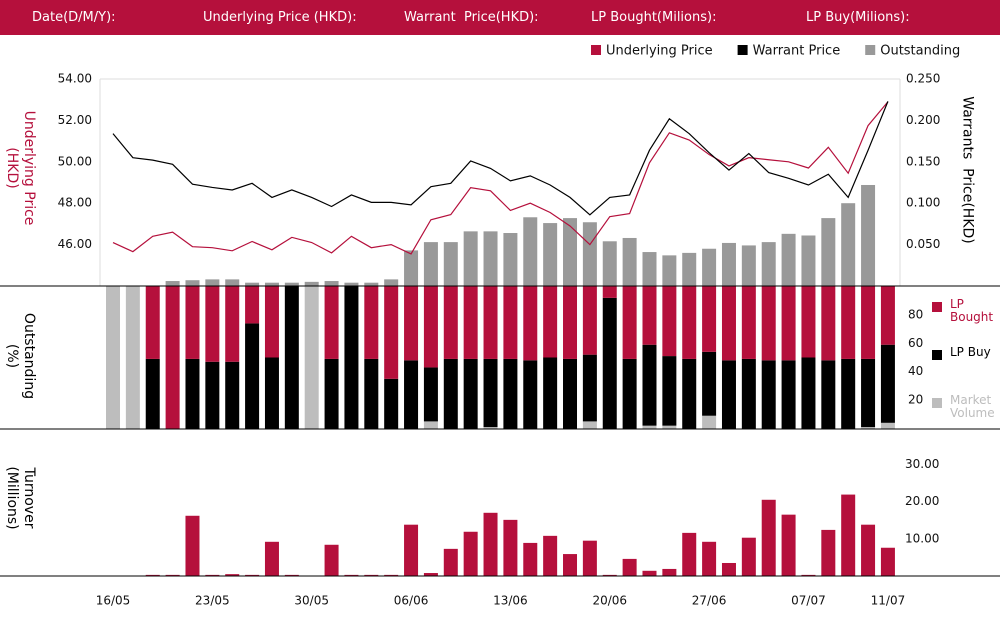 This screenshot has width=1000, height=620. I want to click on price-line, so click(500, 158).